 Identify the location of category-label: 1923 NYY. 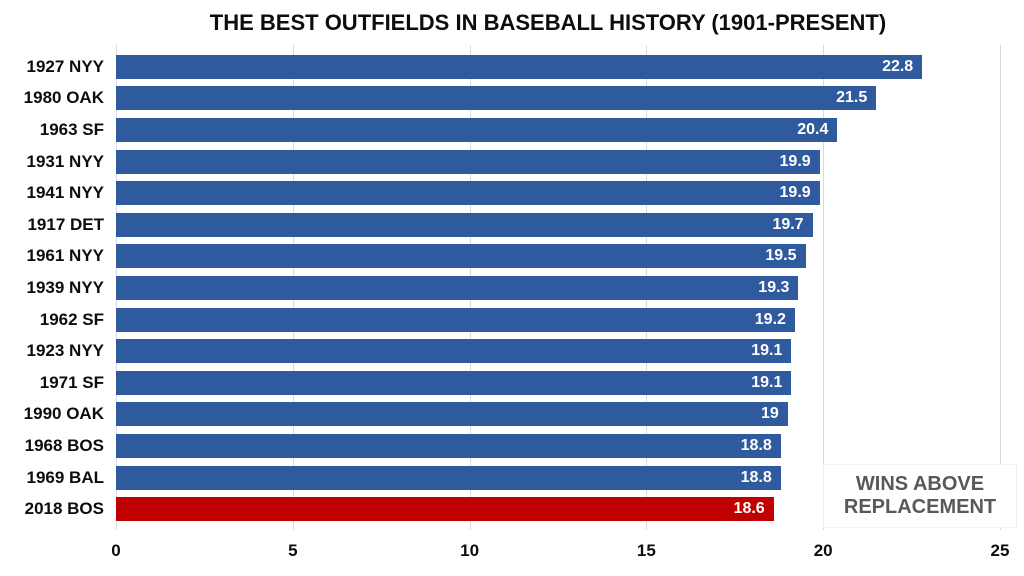
(65, 351).